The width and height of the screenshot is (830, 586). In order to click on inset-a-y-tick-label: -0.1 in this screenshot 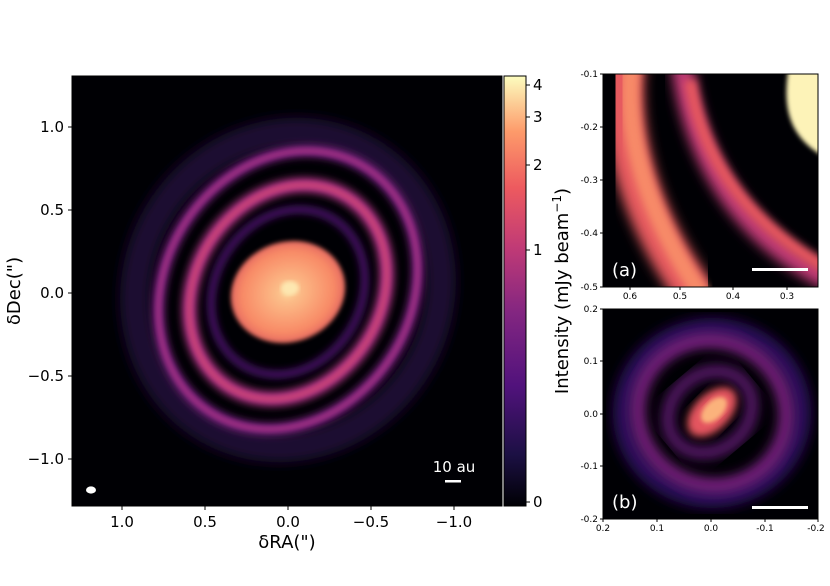, I will do `click(589, 75)`.